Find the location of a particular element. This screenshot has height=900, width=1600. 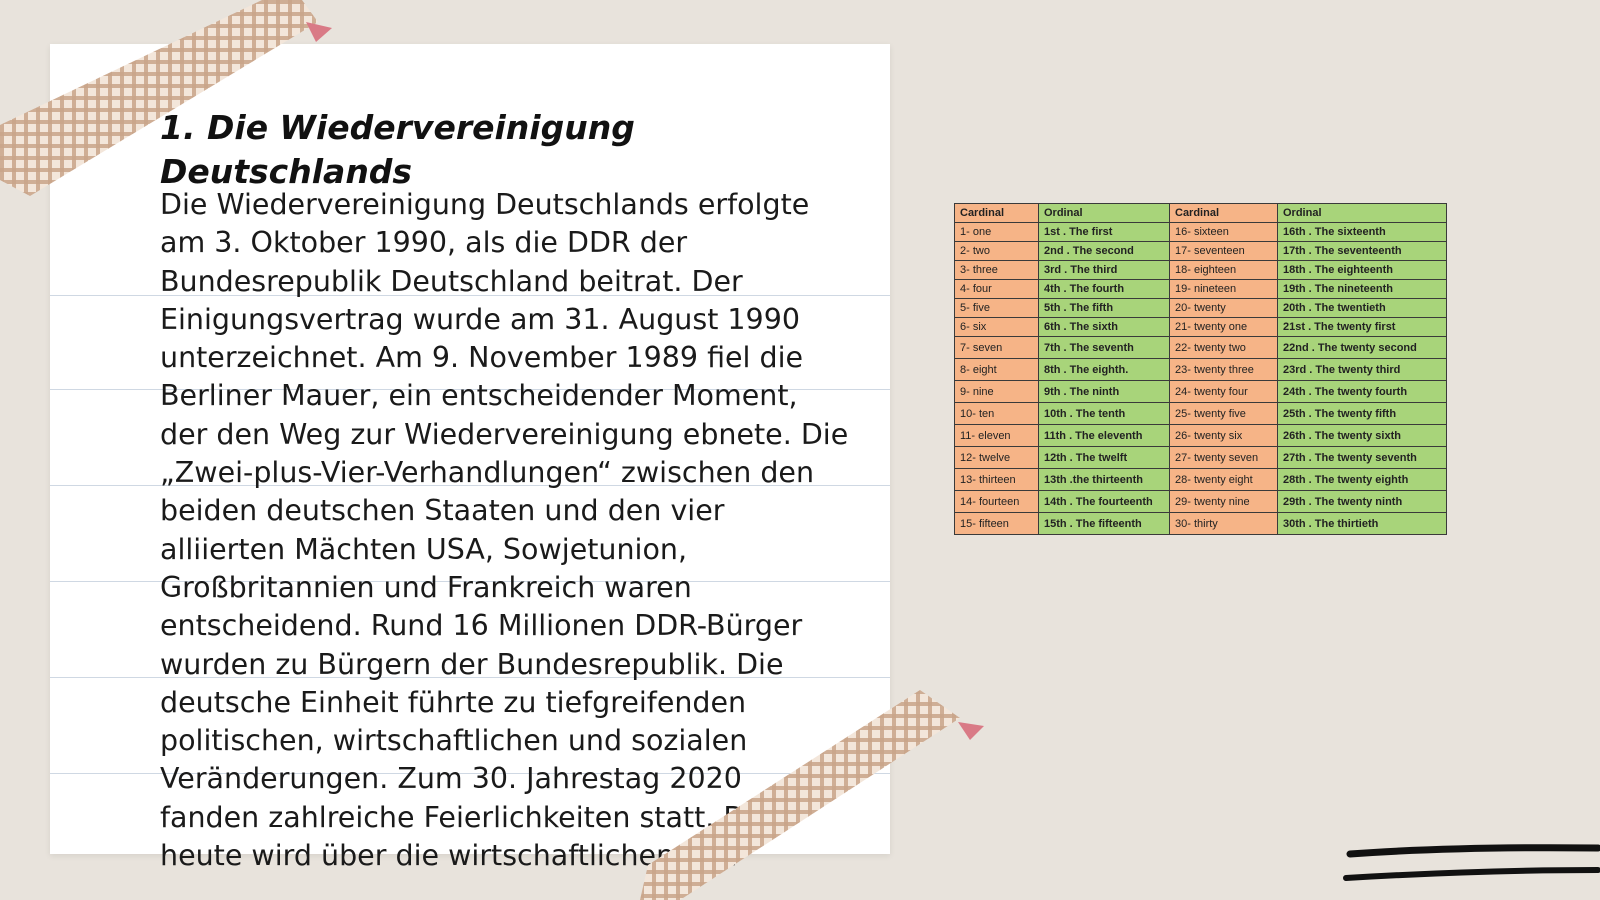

cardinal-cell: 30- thirty is located at coordinates (1223, 523).